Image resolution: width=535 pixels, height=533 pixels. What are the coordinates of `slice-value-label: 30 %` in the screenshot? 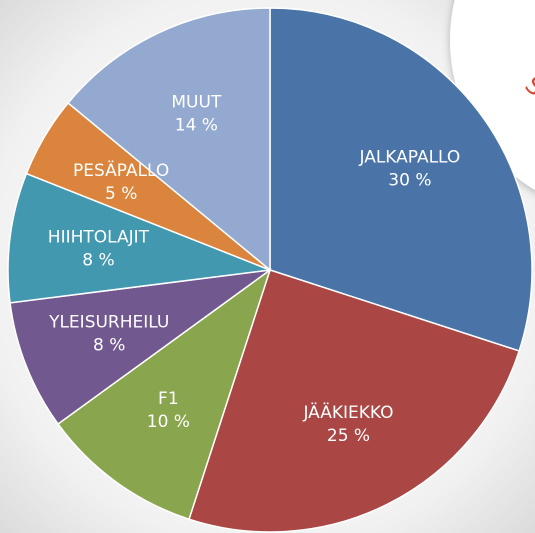 It's located at (409, 180).